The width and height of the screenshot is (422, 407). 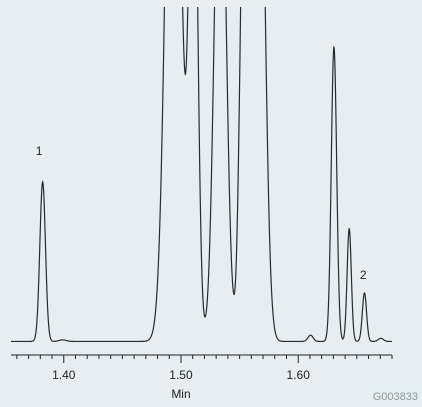 What do you see at coordinates (204, 368) in the screenshot?
I see `x-axis-ticks: 1.40 1.50 1.60` at bounding box center [204, 368].